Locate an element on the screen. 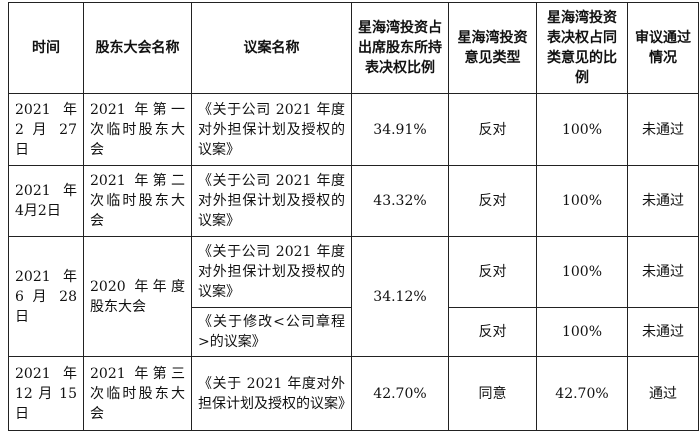 This screenshot has width=700, height=435. cell-opinion-type: 同意 is located at coordinates (492, 393).